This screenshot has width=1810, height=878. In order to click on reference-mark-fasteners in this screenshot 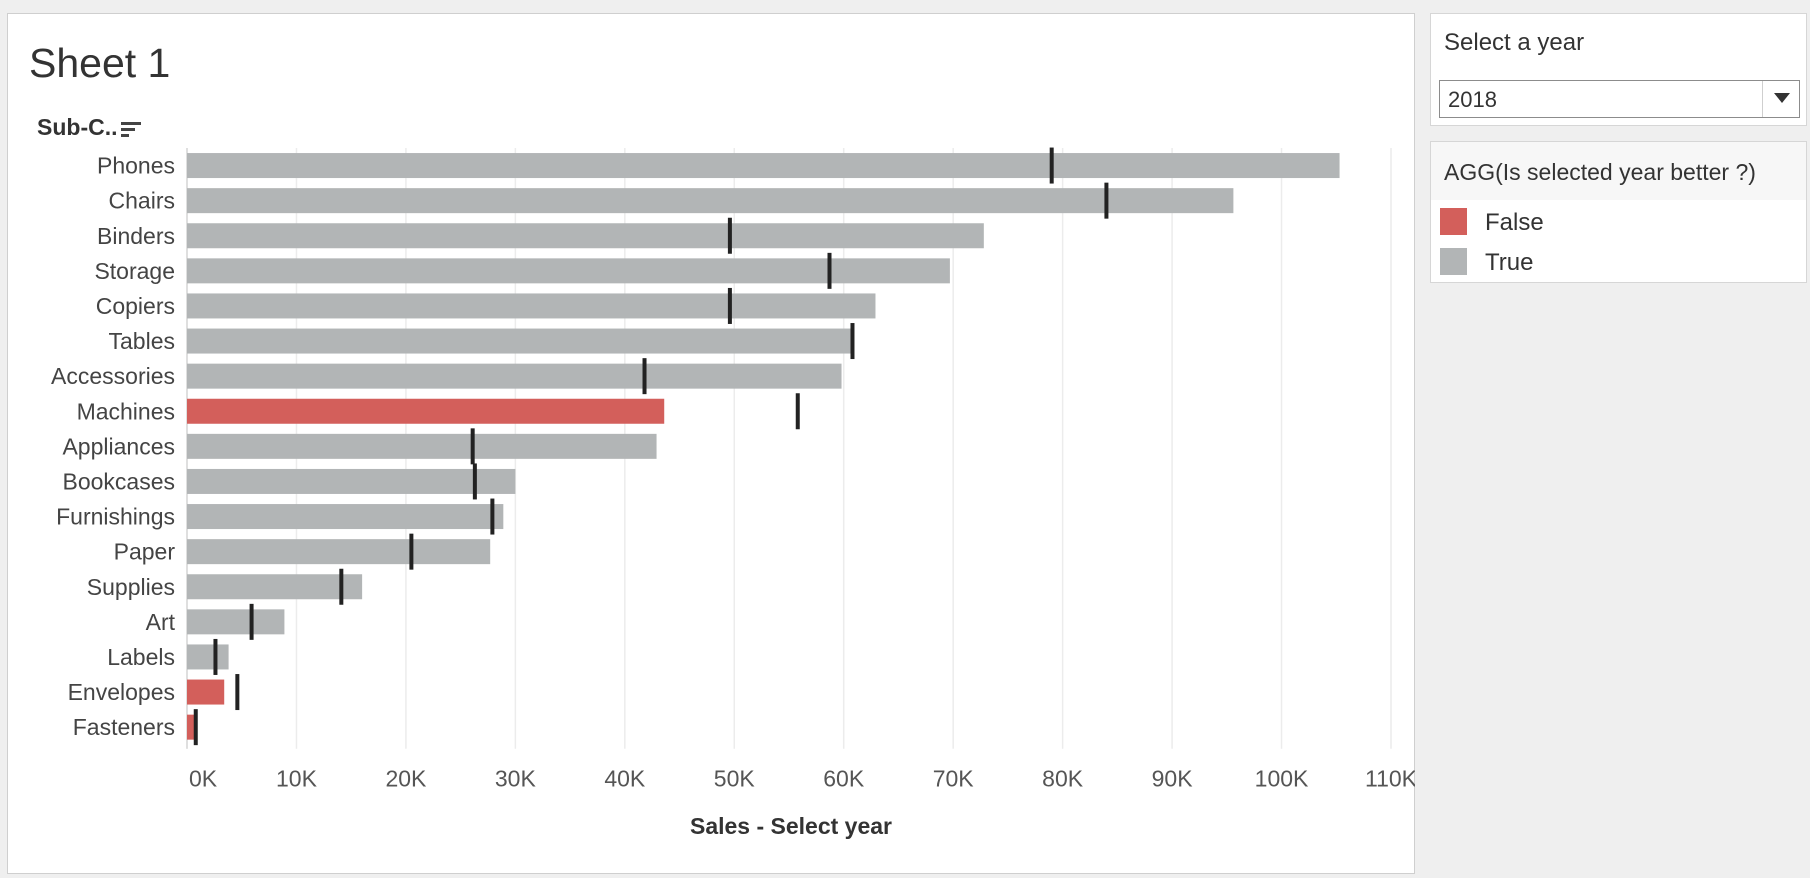, I will do `click(195, 727)`.